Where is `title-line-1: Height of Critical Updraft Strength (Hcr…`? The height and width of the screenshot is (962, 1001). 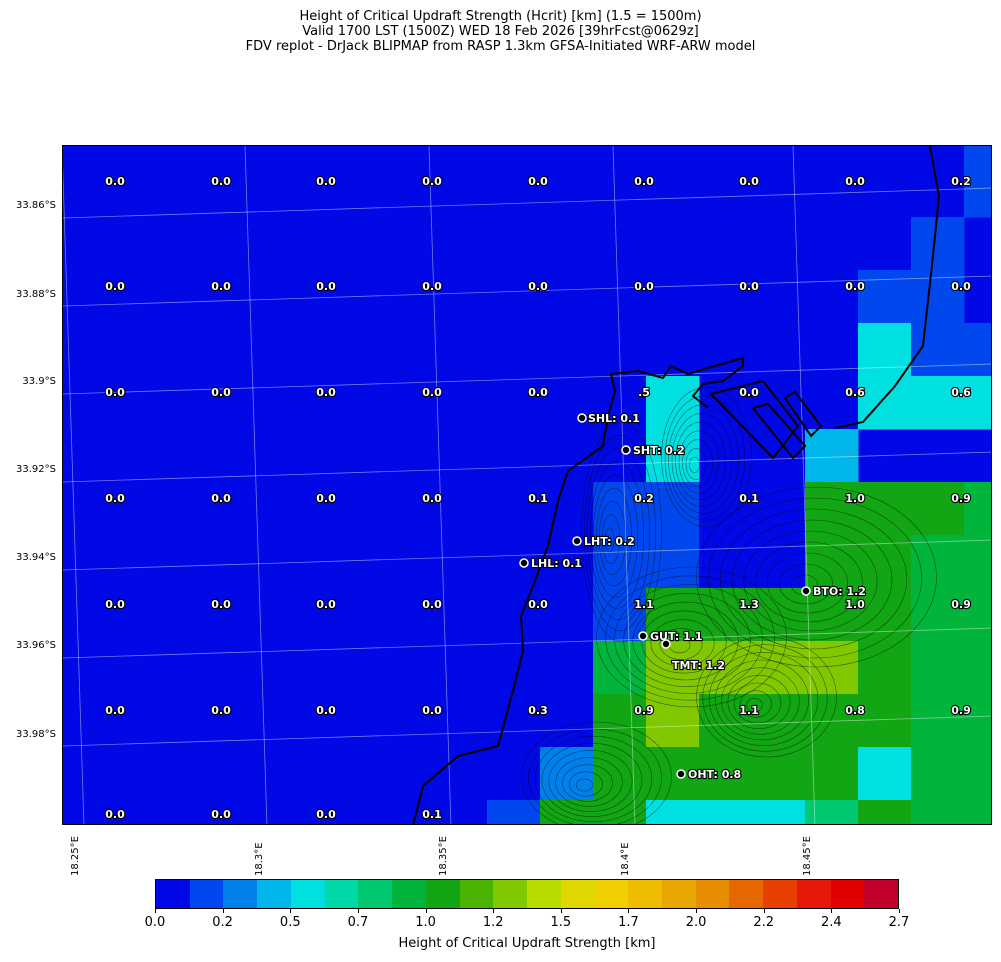
title-line-1: Height of Critical Updraft Strength (Hcr… is located at coordinates (500, 16).